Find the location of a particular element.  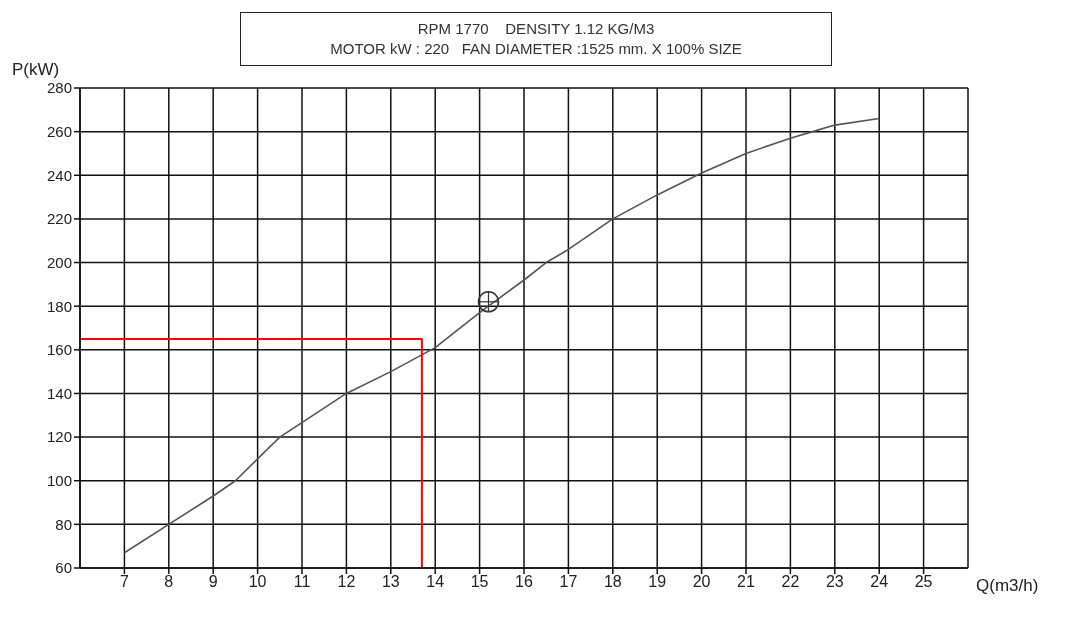

y-axis-title: P(kW) is located at coordinates (36, 70).